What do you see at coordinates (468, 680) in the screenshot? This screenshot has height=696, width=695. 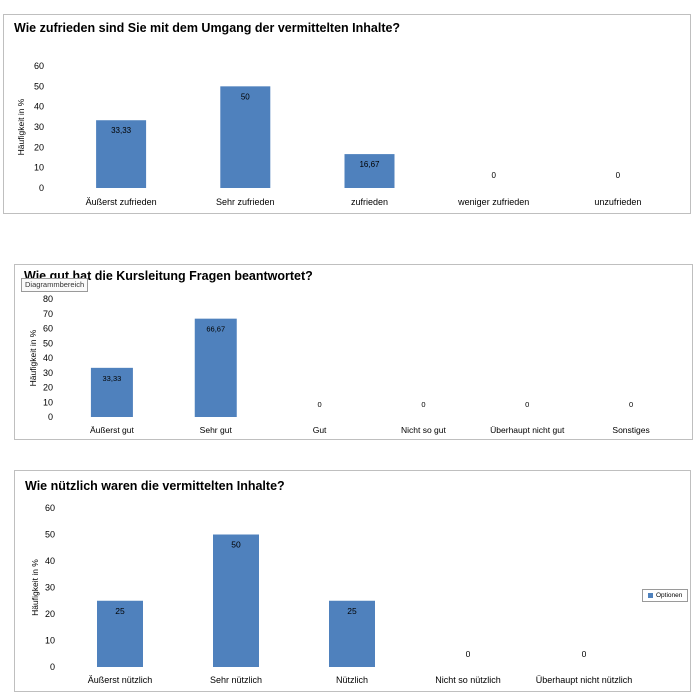 I see `category-label: Nicht so nützlich` at bounding box center [468, 680].